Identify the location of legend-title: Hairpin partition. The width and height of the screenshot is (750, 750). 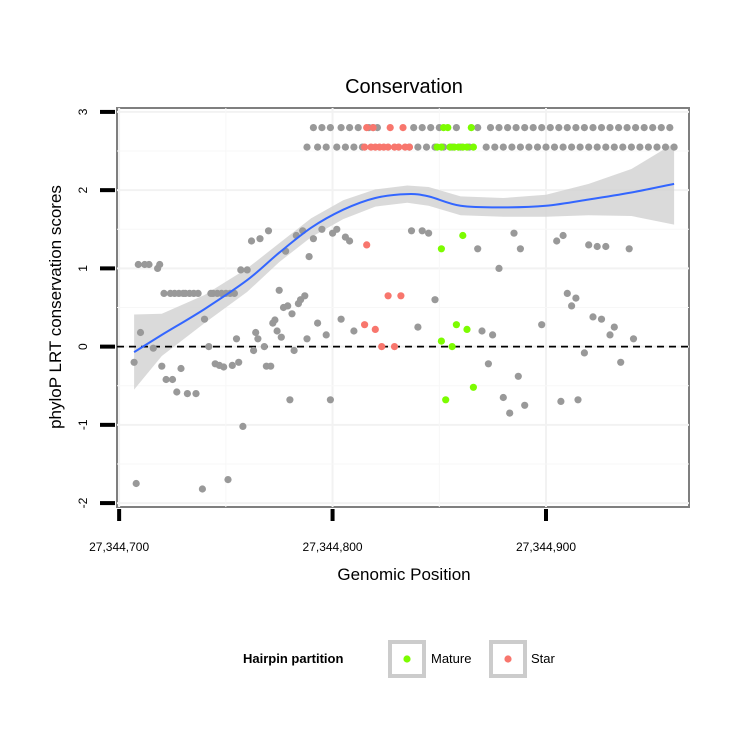
(293, 658).